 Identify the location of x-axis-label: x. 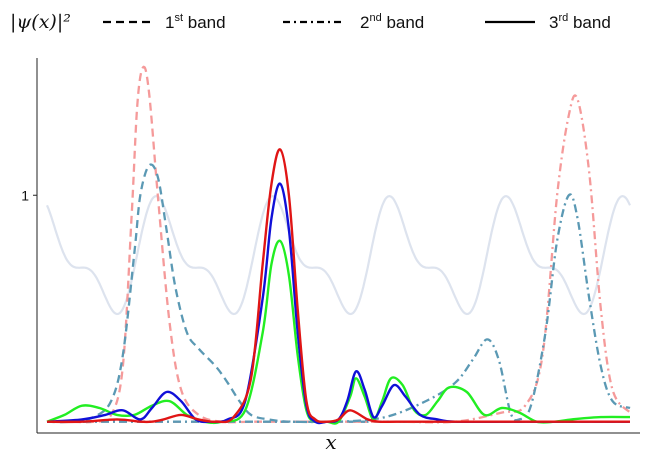
(330, 442).